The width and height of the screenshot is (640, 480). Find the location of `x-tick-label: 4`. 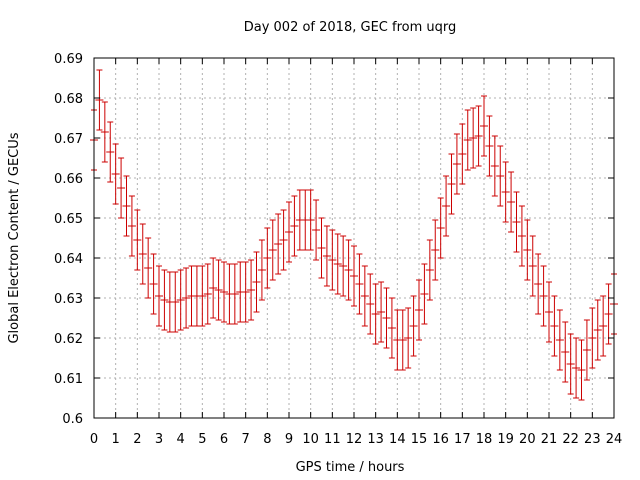

x-tick-label: 4 is located at coordinates (181, 439).